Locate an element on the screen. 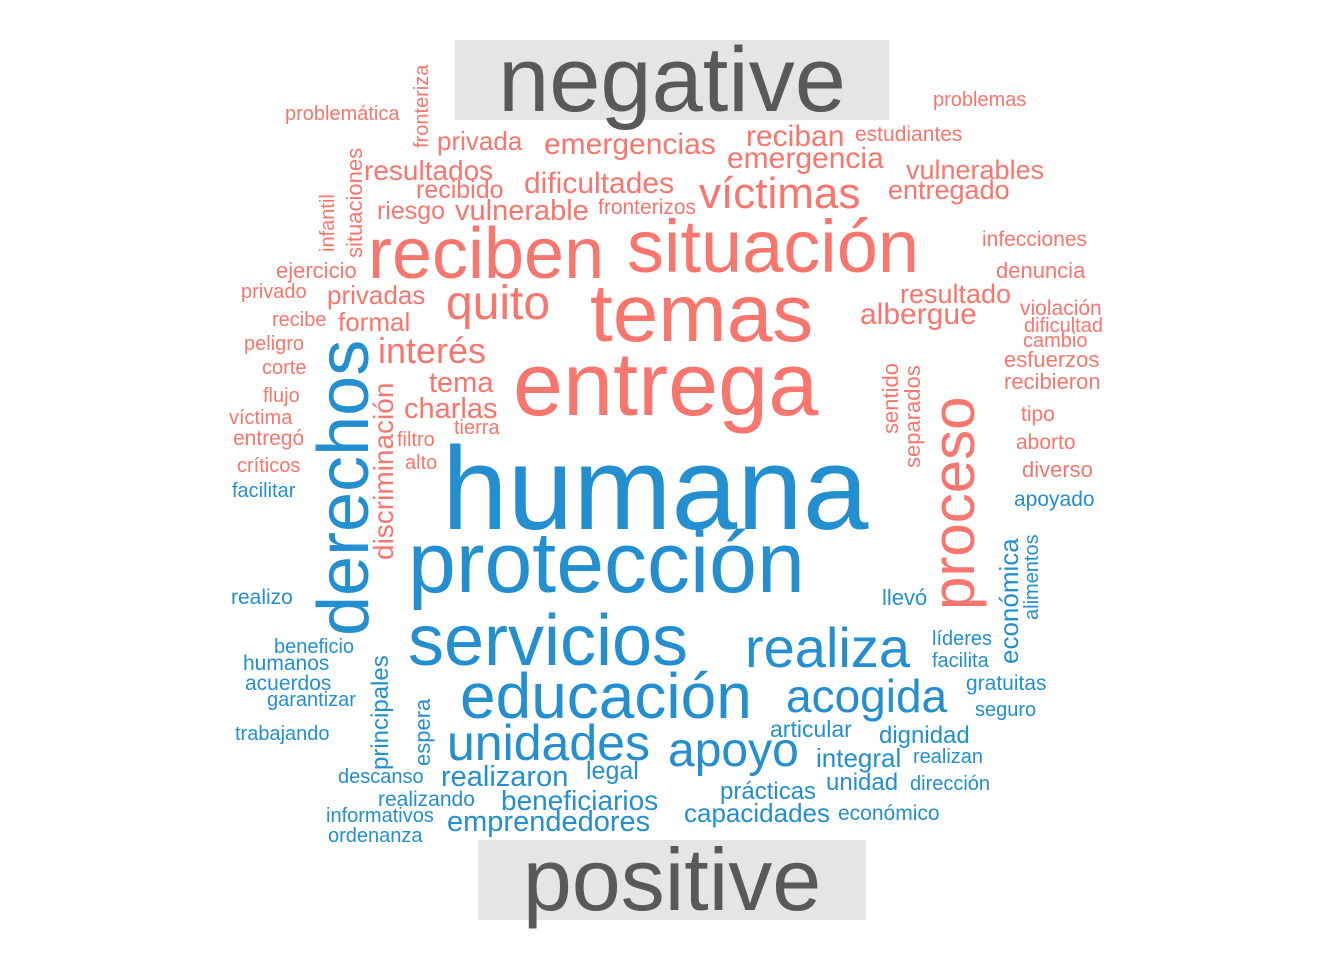 This screenshot has height=960, width=1344. word-negative: reciben is located at coordinates (486, 254).